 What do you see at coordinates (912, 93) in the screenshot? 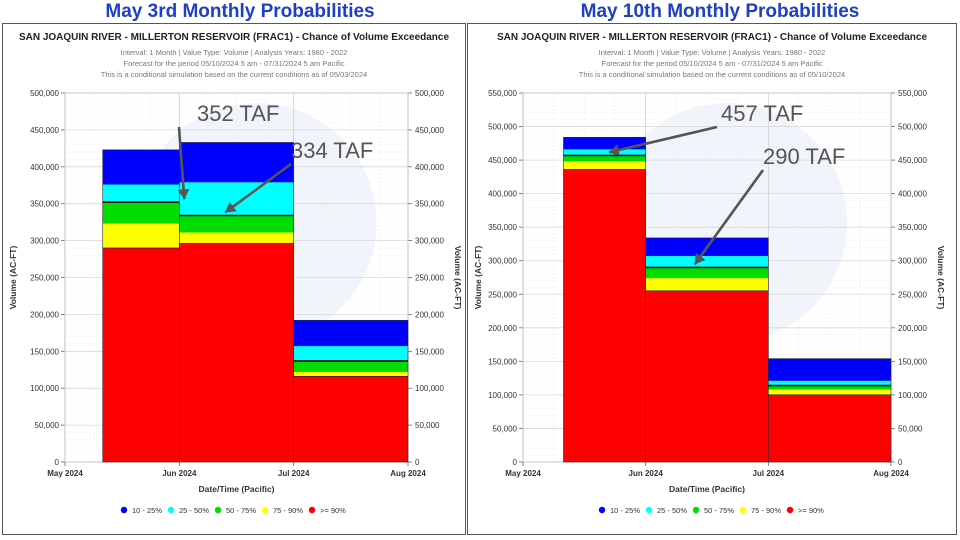
I see `y-tick-label-right: 550,000` at bounding box center [912, 93].